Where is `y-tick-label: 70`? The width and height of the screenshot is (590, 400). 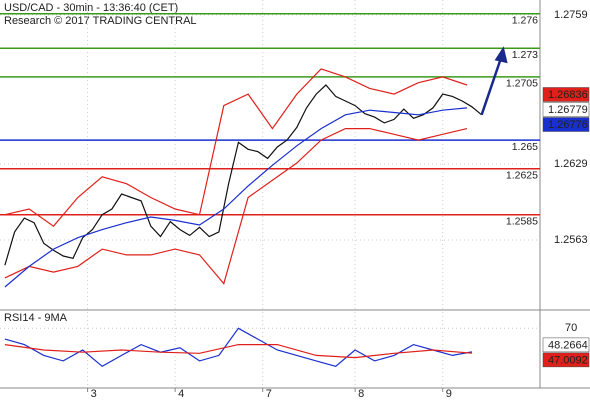
y-tick-label: 70 is located at coordinates (571, 328).